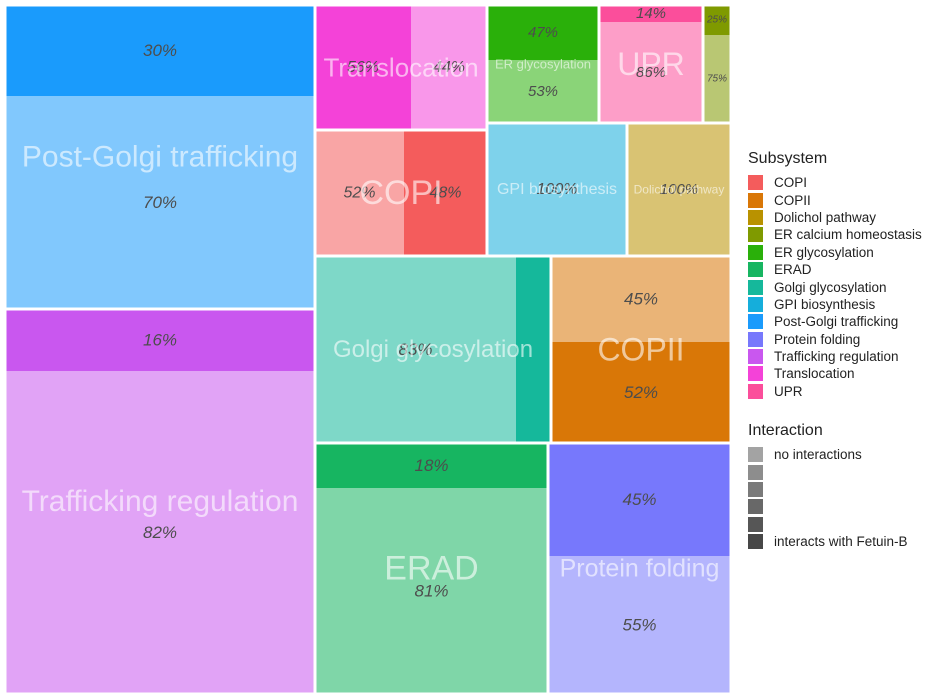 Image resolution: width=950 pixels, height=700 pixels. Describe the element at coordinates (640, 569) in the screenshot. I see `protein-folding-subsystem-label: Protein folding` at that location.